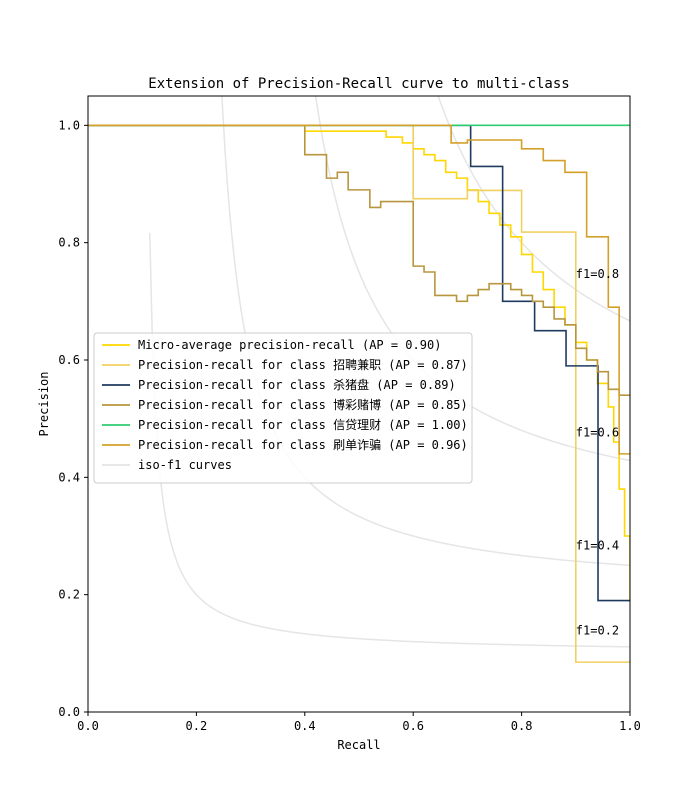 Image resolution: width=700 pixels, height=800 pixels. Describe the element at coordinates (597, 630) in the screenshot. I see `iso-f1-annotation: f1=0.2` at that location.